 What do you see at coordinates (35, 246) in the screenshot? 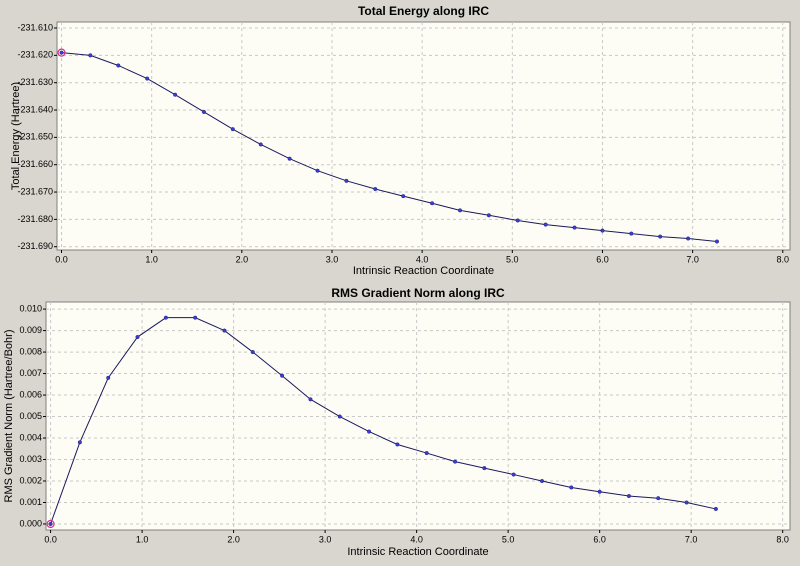
I see `y-tick-label: -231.690` at bounding box center [35, 246].